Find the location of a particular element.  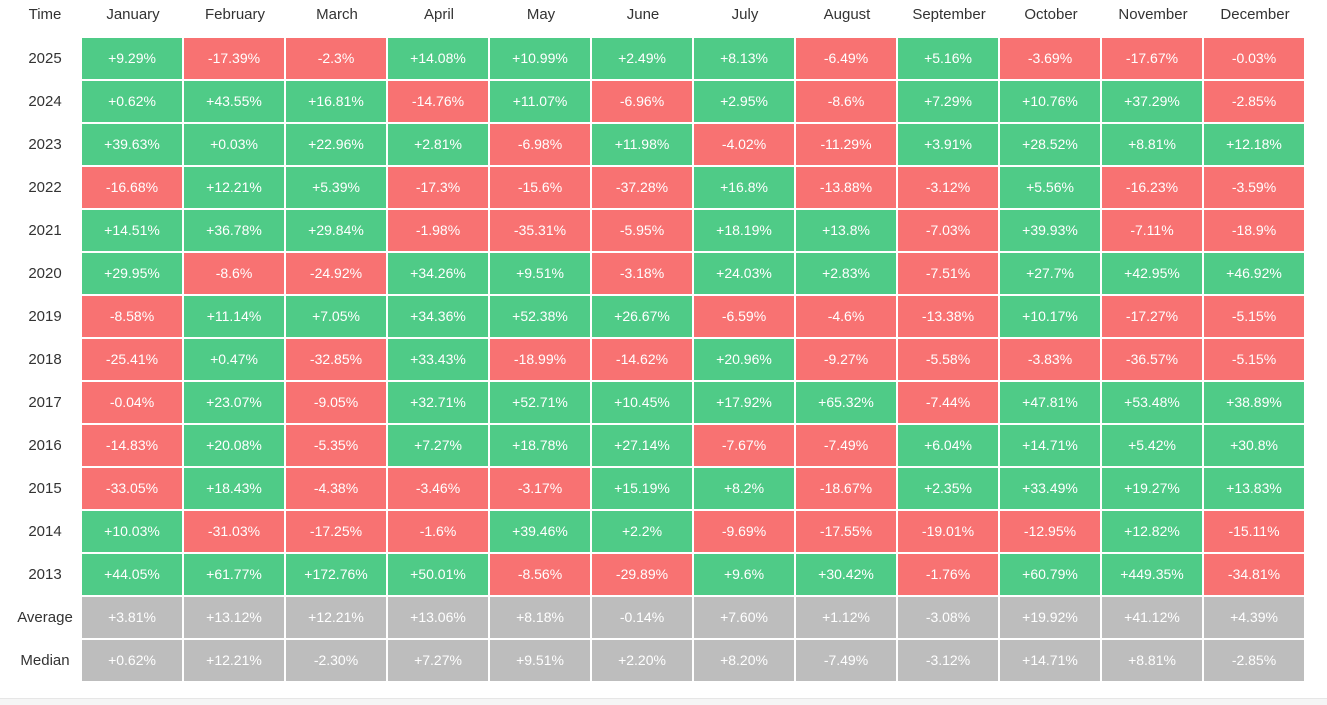

summary-cell: +12.21% is located at coordinates (234, 660).